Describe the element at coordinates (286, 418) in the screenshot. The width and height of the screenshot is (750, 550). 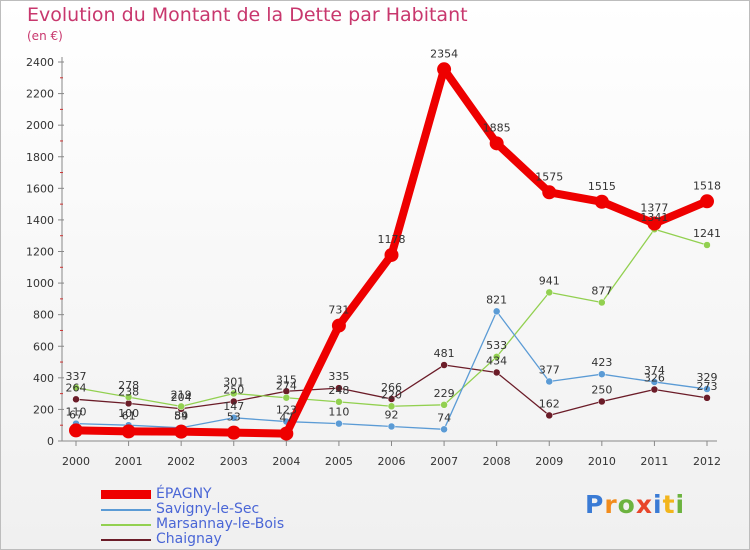
I see `data-label: 47` at that location.